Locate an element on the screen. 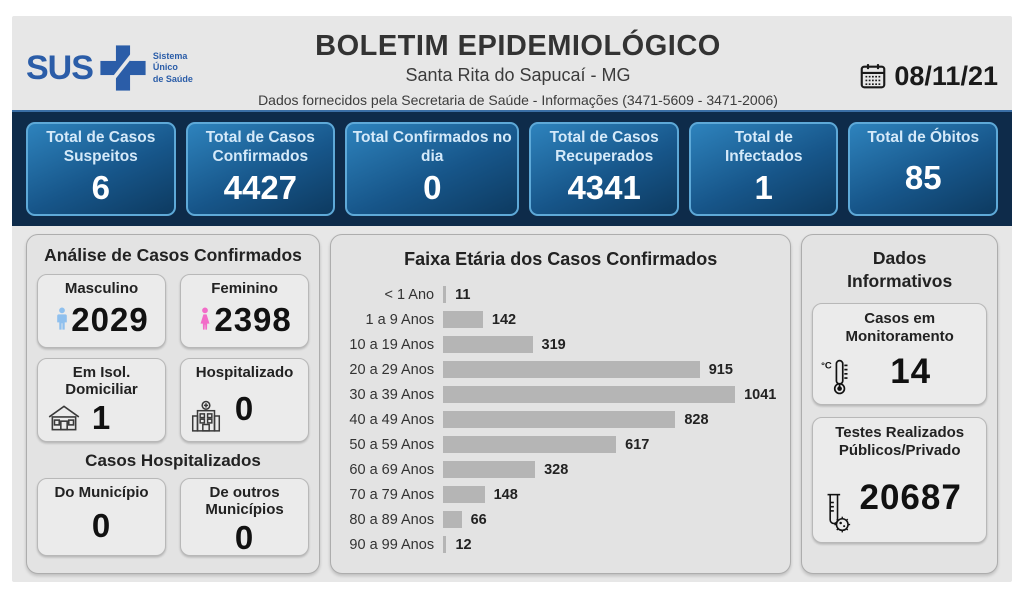 The width and height of the screenshot is (1024, 607). card-value: 20687 is located at coordinates (910, 497).